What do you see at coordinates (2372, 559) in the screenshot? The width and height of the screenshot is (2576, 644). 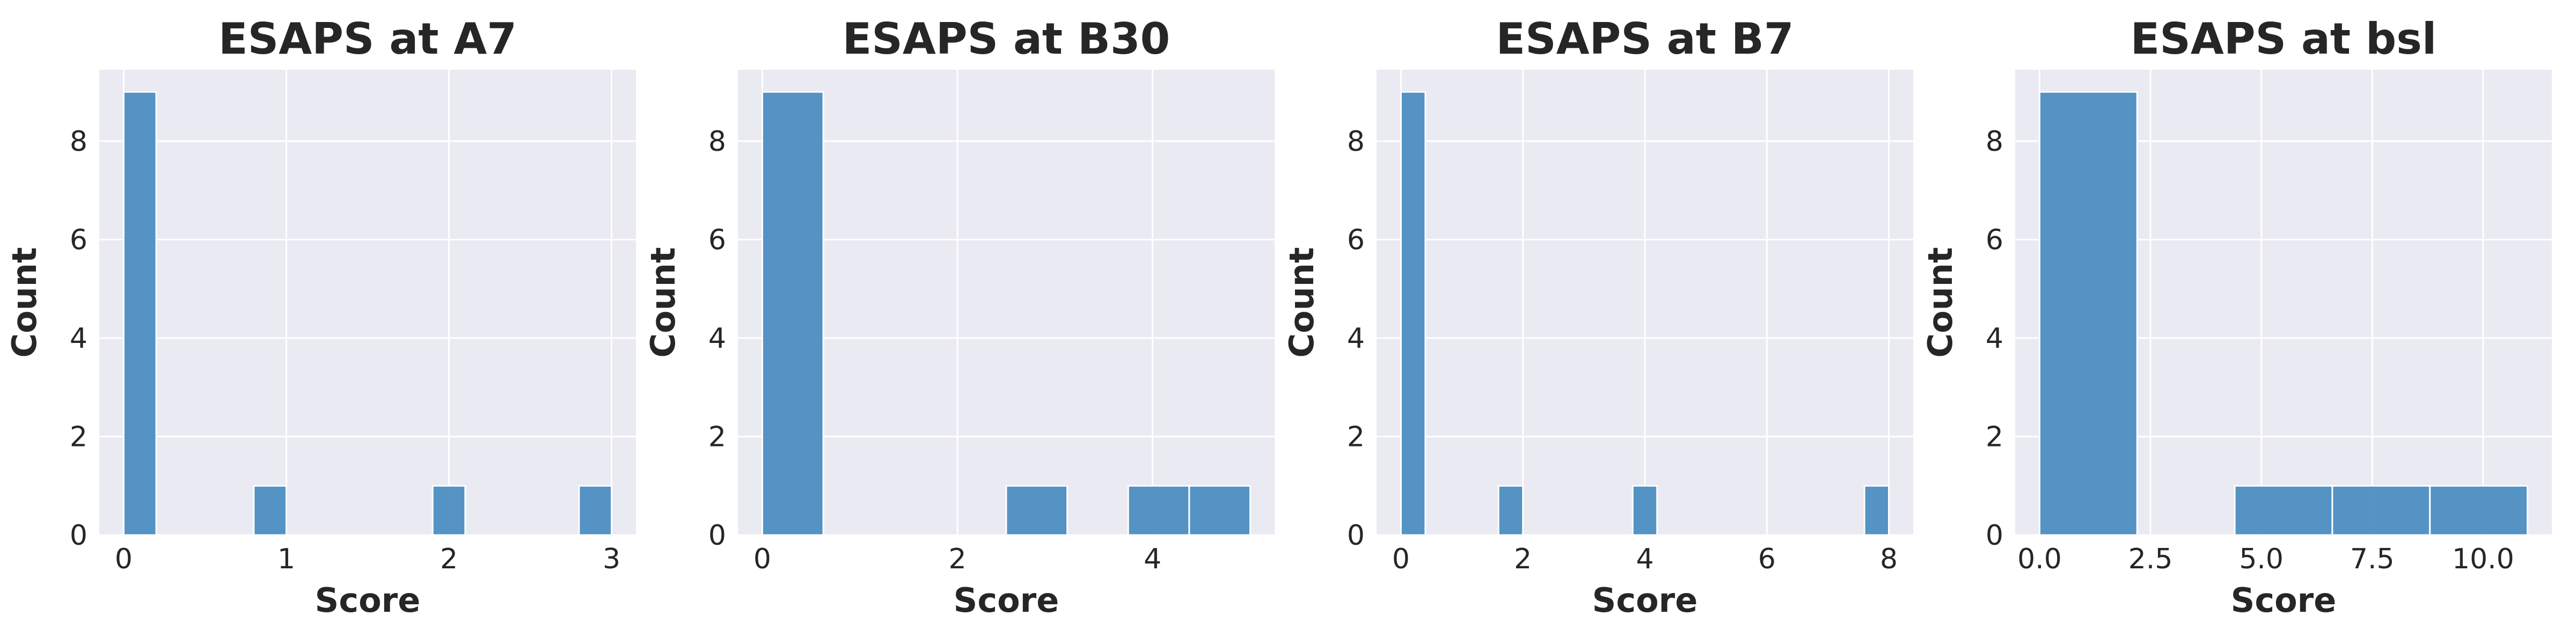 I see `x-tick-label: 7.5` at bounding box center [2372, 559].